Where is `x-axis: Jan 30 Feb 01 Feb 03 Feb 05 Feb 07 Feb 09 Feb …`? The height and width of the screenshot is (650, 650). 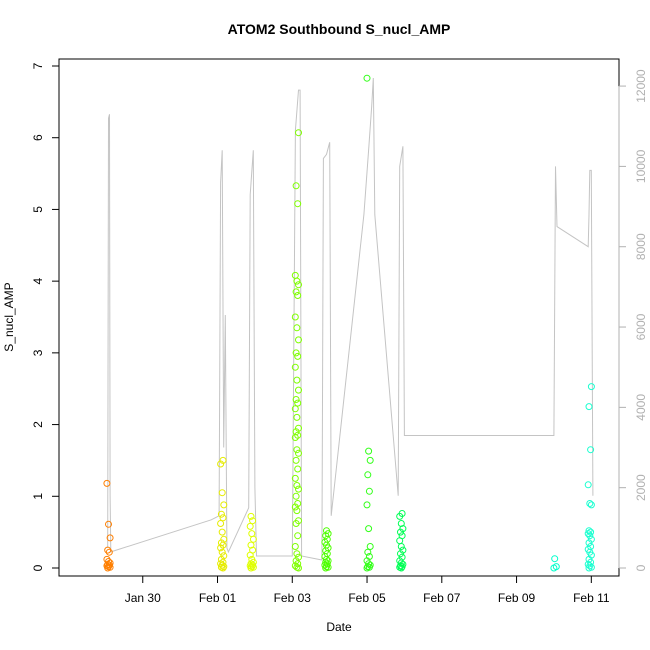 x-axis: Jan 30 Feb 01 Feb 03 Feb 05 Feb 07 Feb 09 Feb … is located at coordinates (367, 590).